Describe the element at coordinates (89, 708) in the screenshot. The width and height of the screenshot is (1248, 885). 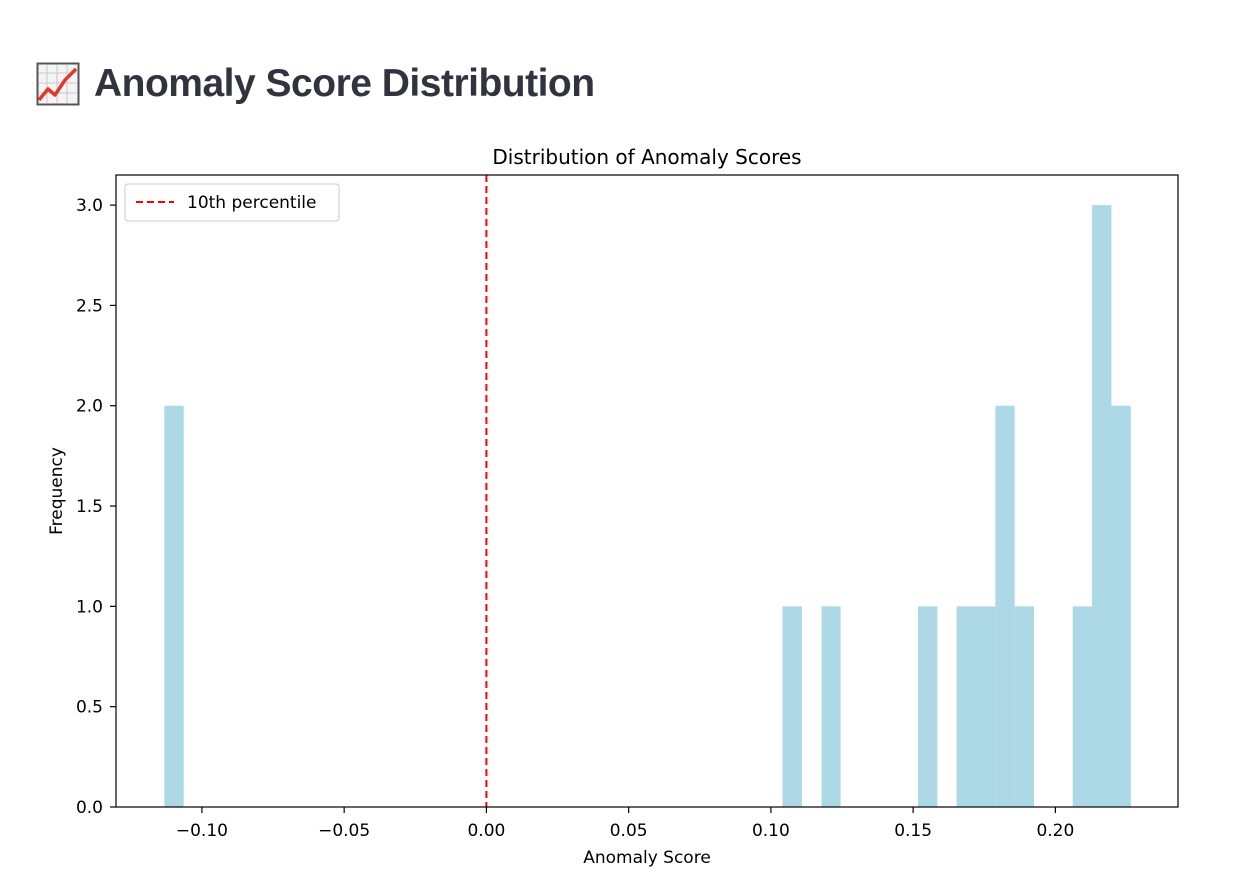
I see `y-tick-label: 0.5` at that location.